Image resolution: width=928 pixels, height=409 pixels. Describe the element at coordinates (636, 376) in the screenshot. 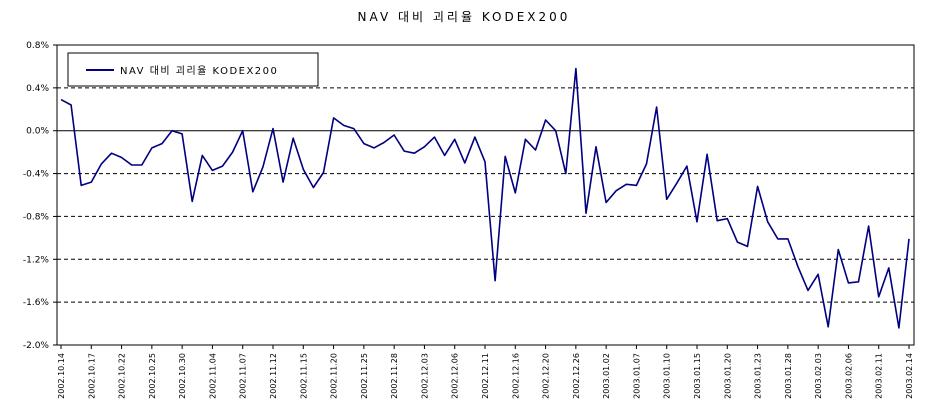

I see `x-tick-label: 2003.01.07` at that location.